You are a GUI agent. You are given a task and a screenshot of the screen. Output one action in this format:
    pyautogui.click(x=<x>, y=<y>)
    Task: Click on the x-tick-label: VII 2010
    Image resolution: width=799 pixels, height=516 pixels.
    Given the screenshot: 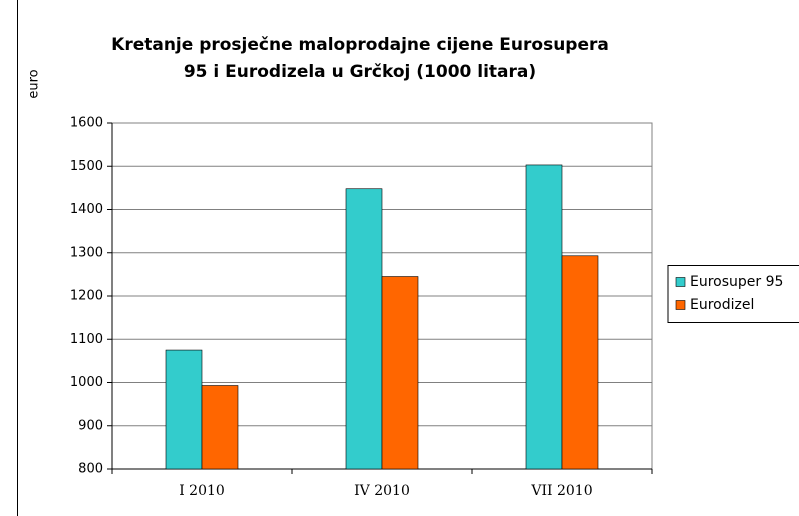 What is the action you would take?
    pyautogui.click(x=561, y=491)
    